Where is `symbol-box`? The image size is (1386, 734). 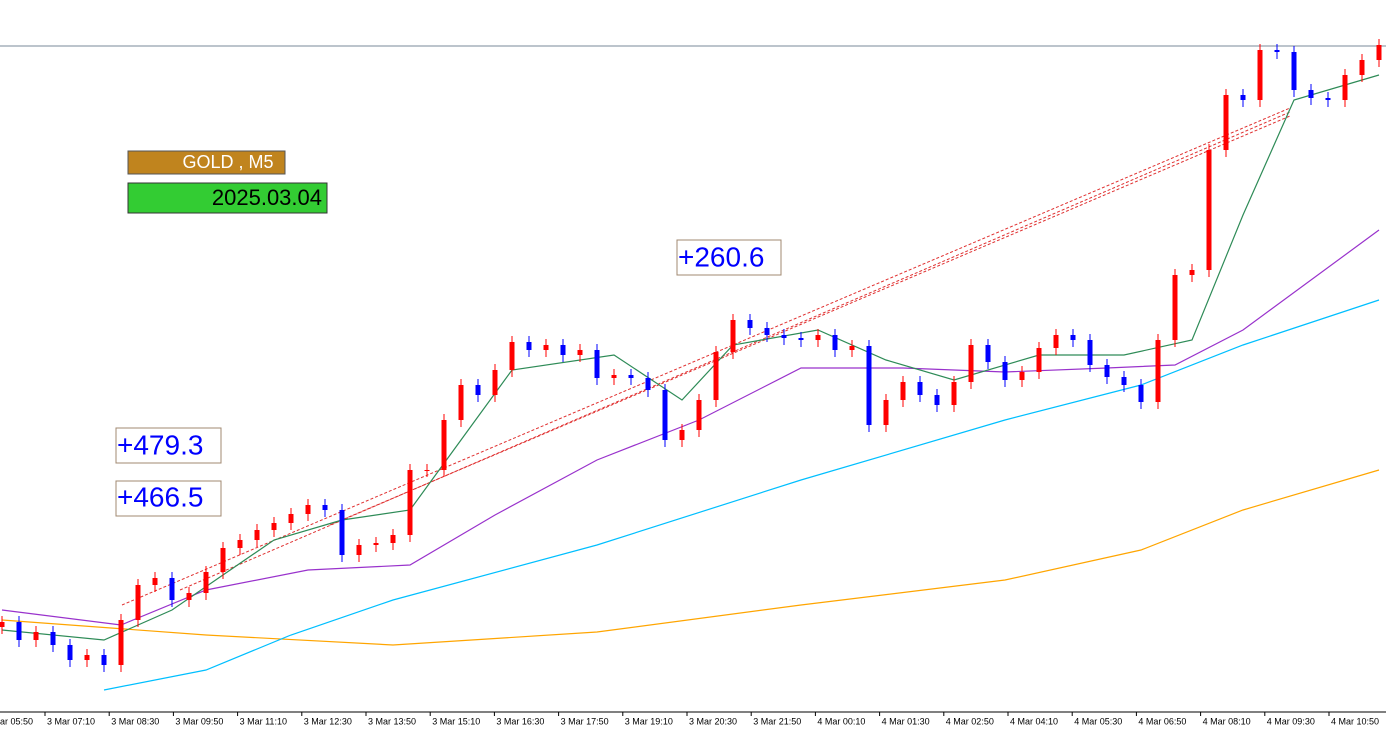
symbol-box is located at coordinates (206, 162).